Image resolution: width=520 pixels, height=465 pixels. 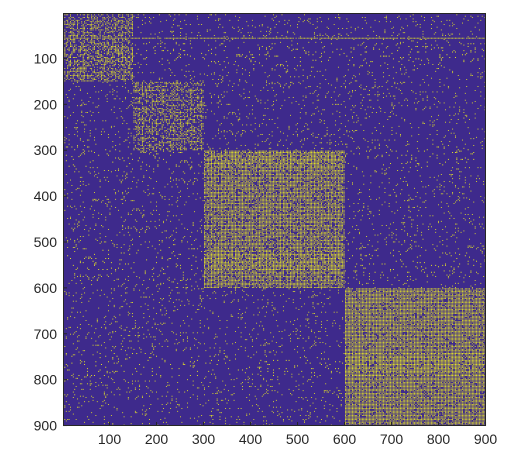 I want to click on x-tick-label: 900, so click(x=486, y=439).